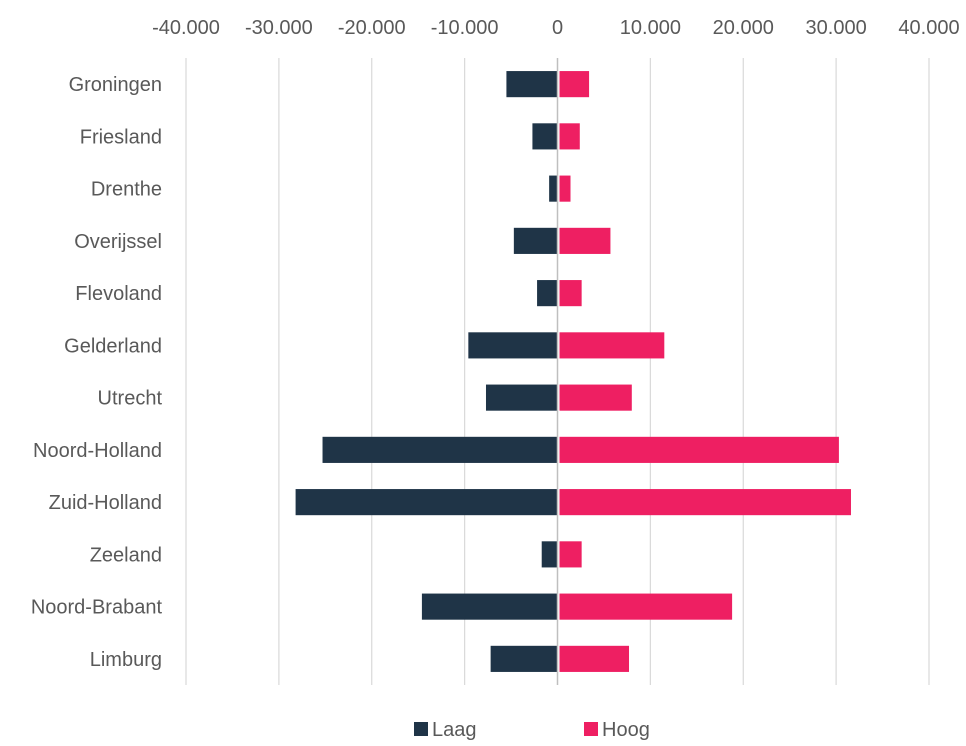 The width and height of the screenshot is (966, 746). Describe the element at coordinates (115, 85) in the screenshot. I see `category-label: Groningen` at that location.